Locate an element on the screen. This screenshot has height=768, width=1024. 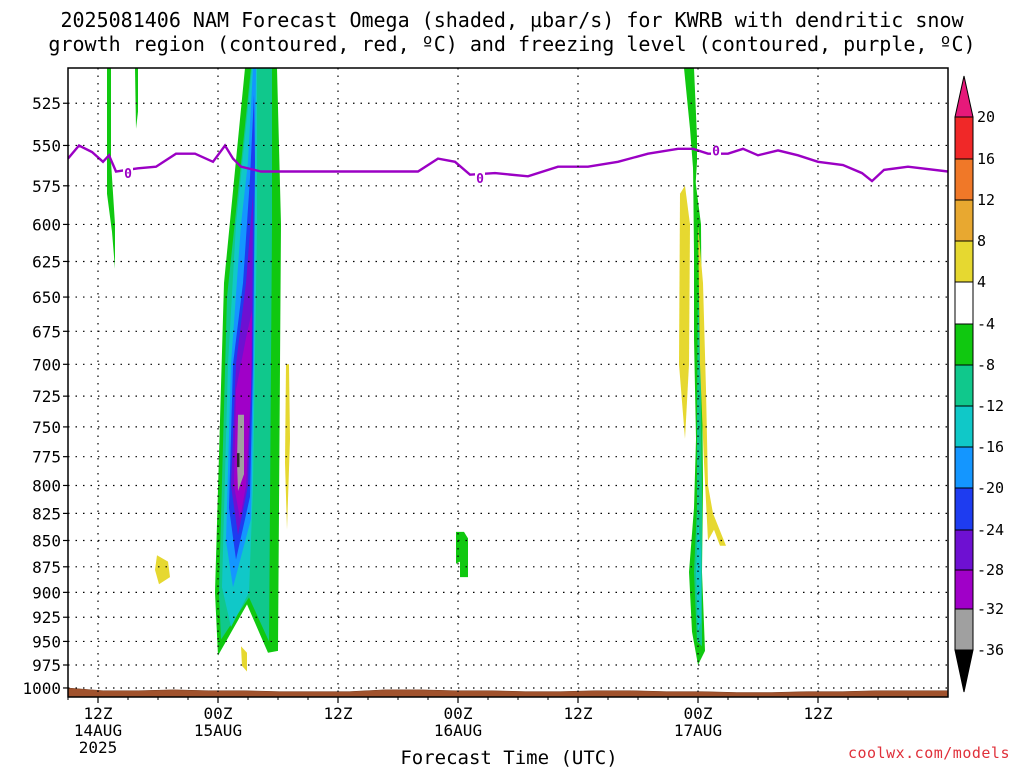
omega-band-d-yellow-strip is located at coordinates (684, 312).